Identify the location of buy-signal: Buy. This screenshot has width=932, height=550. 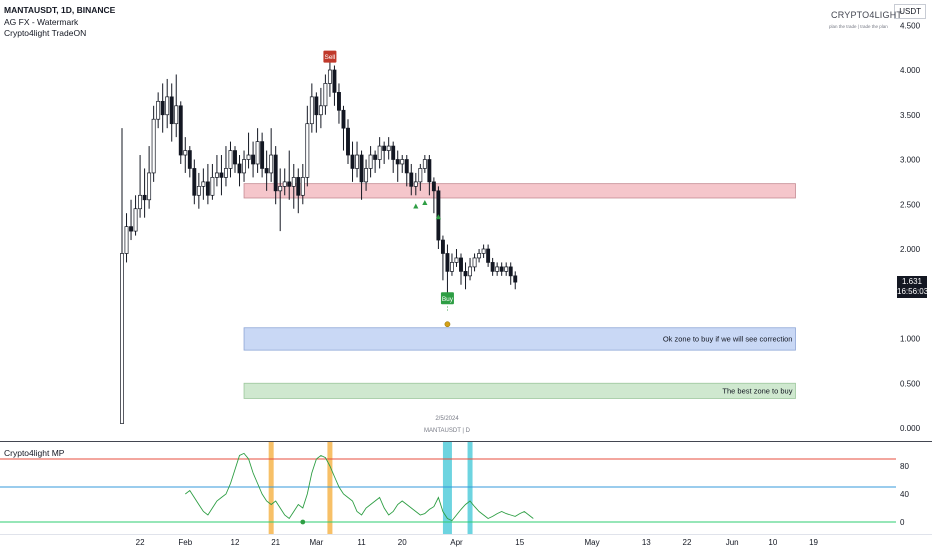
(447, 310).